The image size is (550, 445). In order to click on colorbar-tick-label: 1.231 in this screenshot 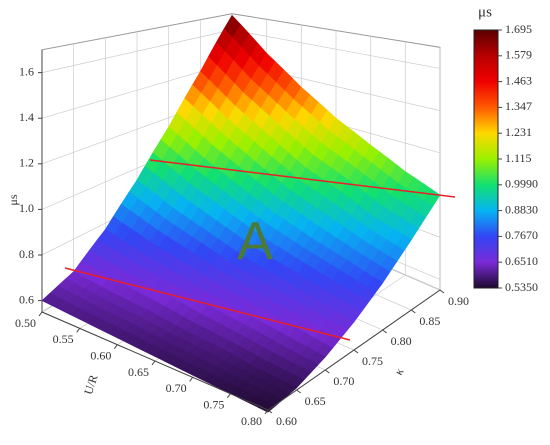, I will do `click(518, 132)`.